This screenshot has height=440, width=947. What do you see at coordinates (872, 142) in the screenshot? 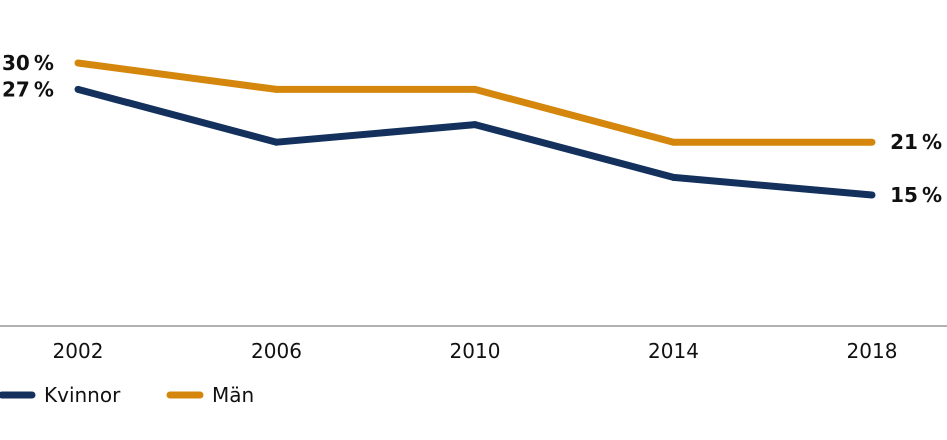
I see `data-point-män-2018` at bounding box center [872, 142].